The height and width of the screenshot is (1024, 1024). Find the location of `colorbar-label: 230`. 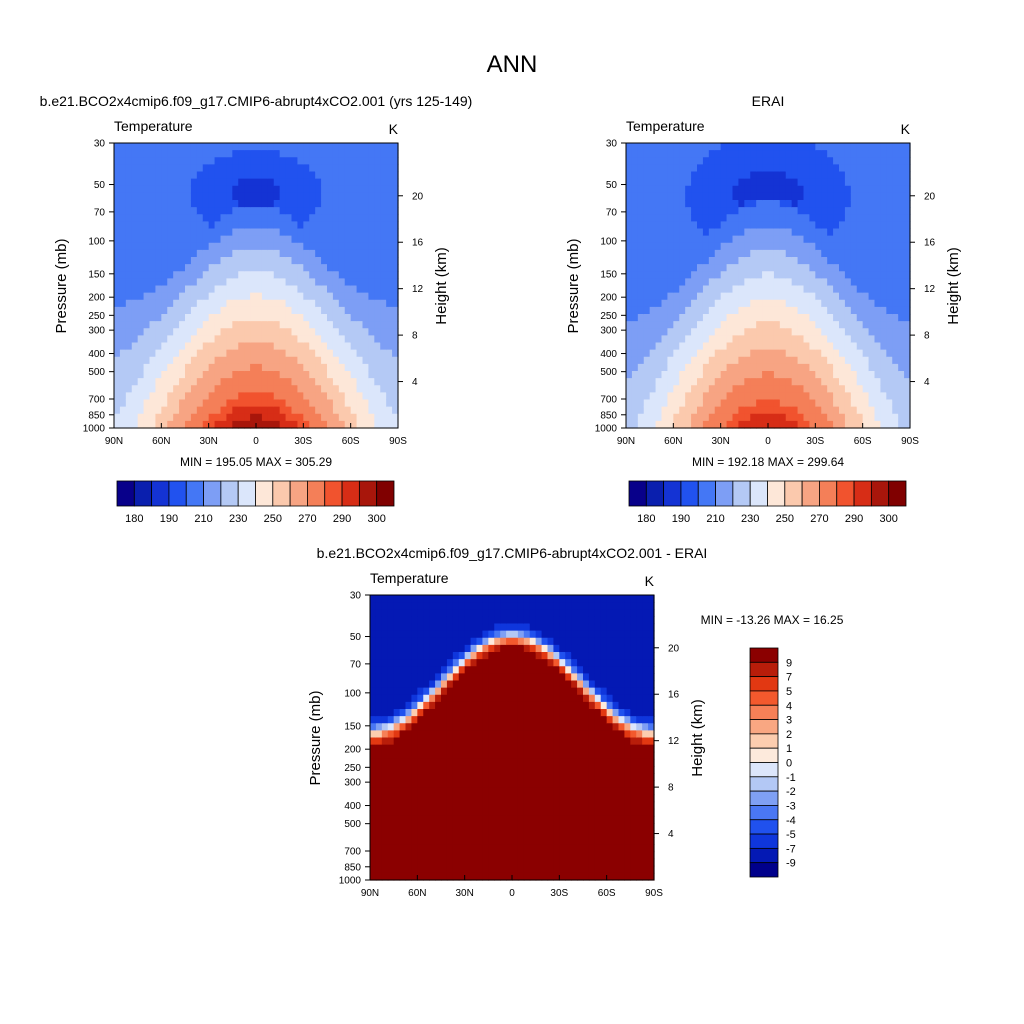

colorbar-label: 230 is located at coordinates (750, 519).